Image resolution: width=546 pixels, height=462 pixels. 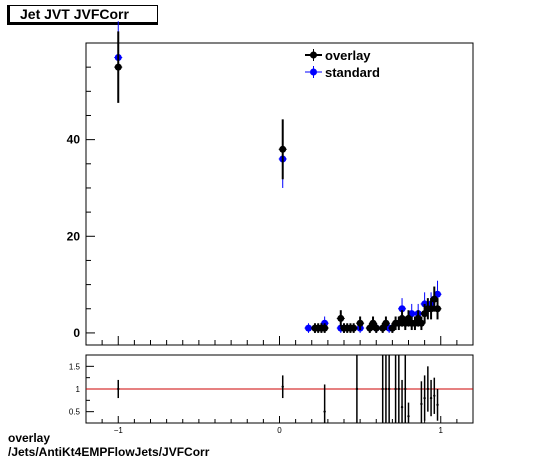 I want to click on chart-title: Jet JVT JVFCorr, so click(x=82, y=15).